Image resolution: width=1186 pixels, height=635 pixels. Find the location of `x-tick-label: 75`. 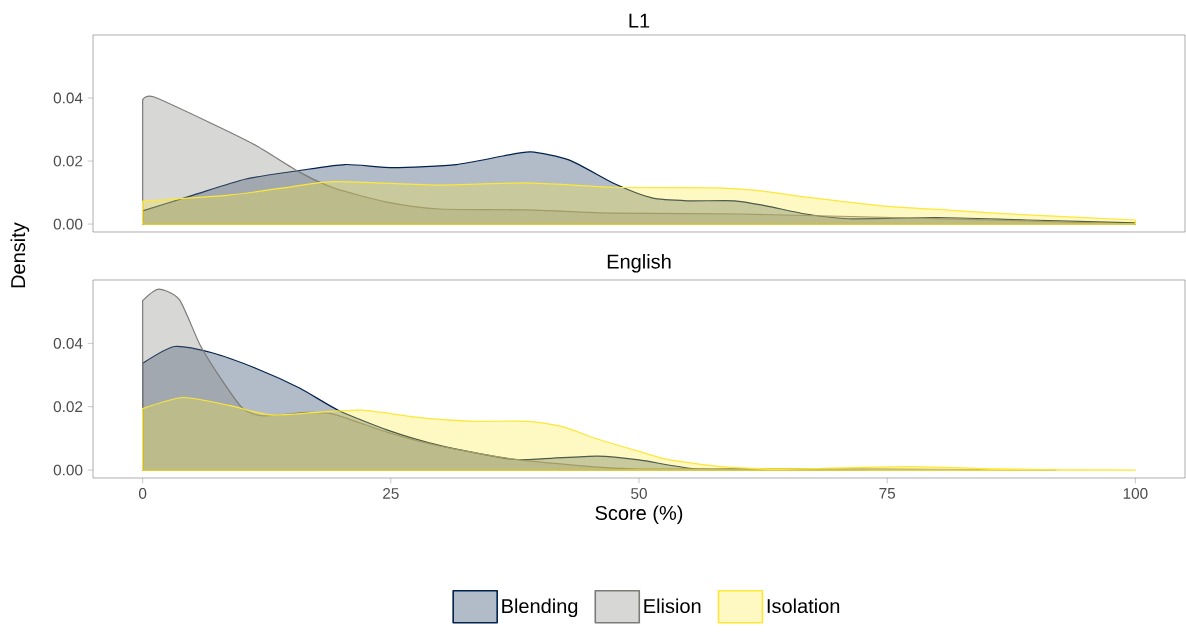

x-tick-label: 75 is located at coordinates (887, 493).